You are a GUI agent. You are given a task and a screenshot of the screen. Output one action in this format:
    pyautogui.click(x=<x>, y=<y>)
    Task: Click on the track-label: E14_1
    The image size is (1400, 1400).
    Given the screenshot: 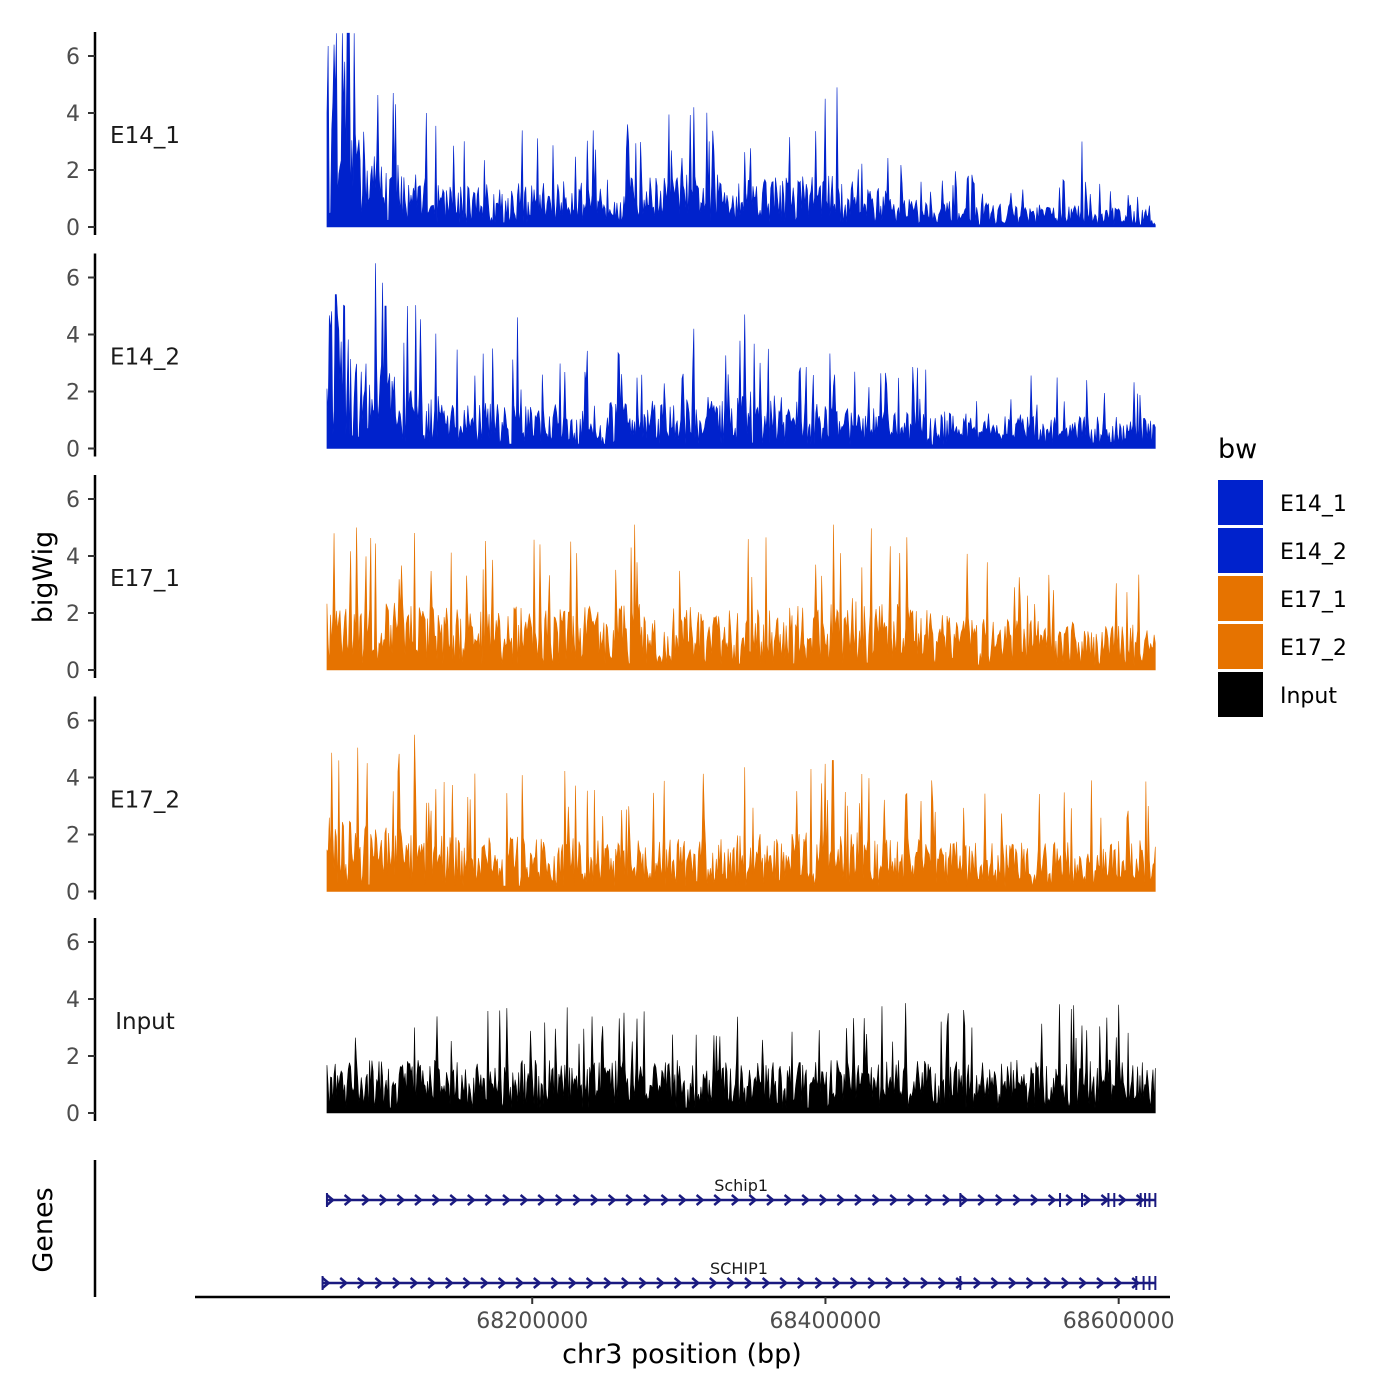 What is the action you would take?
    pyautogui.click(x=145, y=136)
    